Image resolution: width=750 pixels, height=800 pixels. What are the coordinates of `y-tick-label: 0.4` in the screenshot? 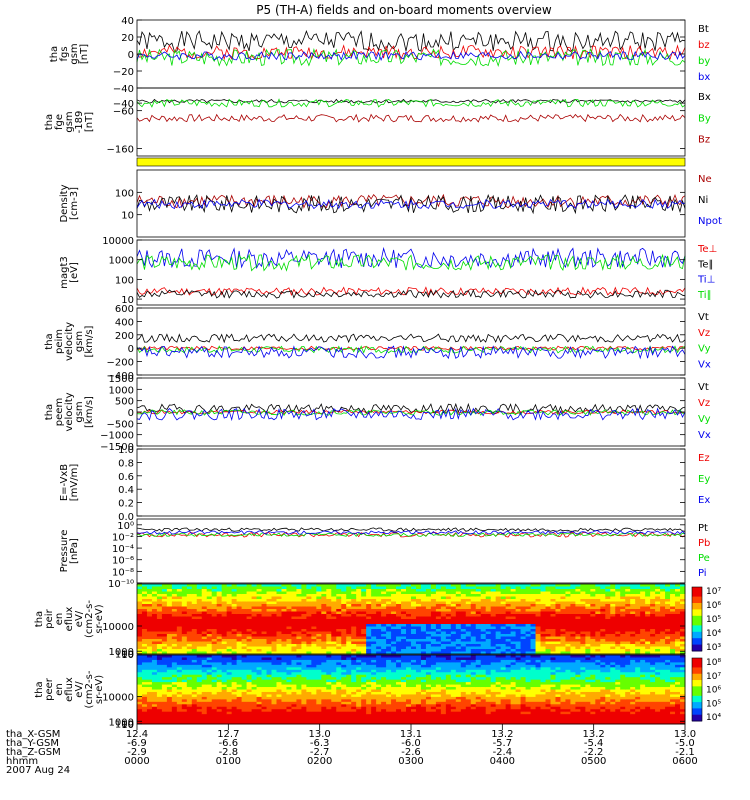 It's located at (126, 490).